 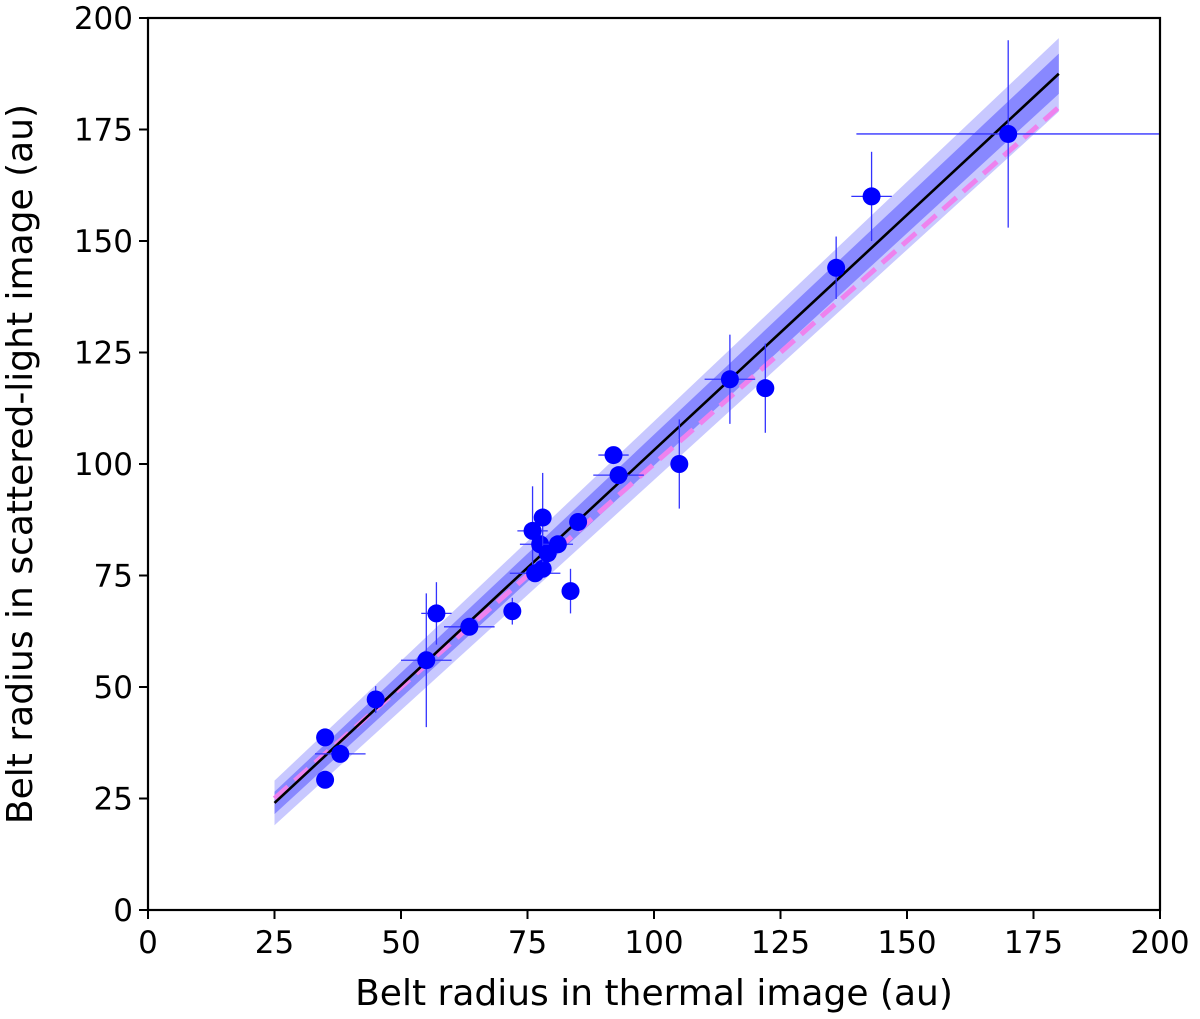 What do you see at coordinates (103, 242) in the screenshot?
I see `y-tick-label: 150` at bounding box center [103, 242].